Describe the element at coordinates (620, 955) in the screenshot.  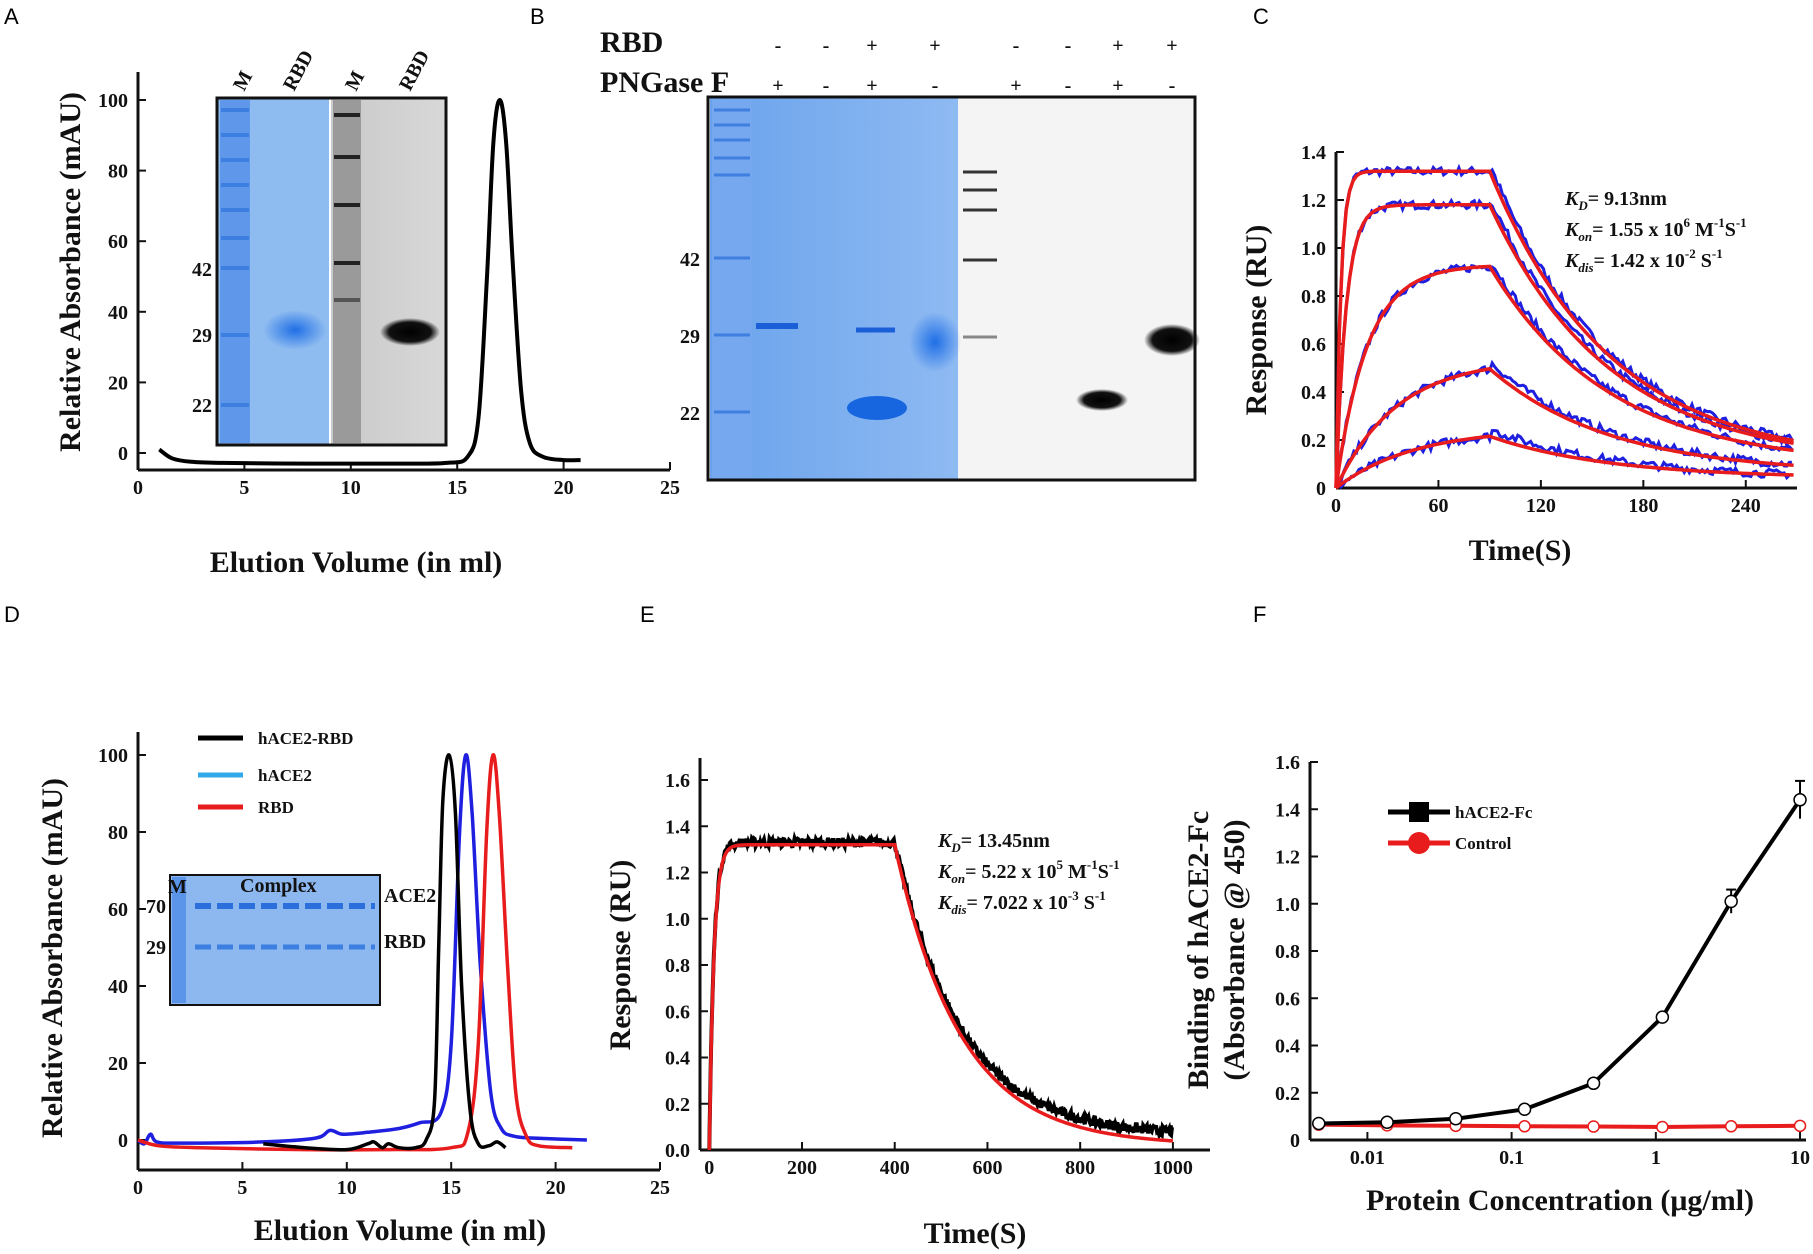
I see `chart-e-y-label: Response (RU)` at that location.